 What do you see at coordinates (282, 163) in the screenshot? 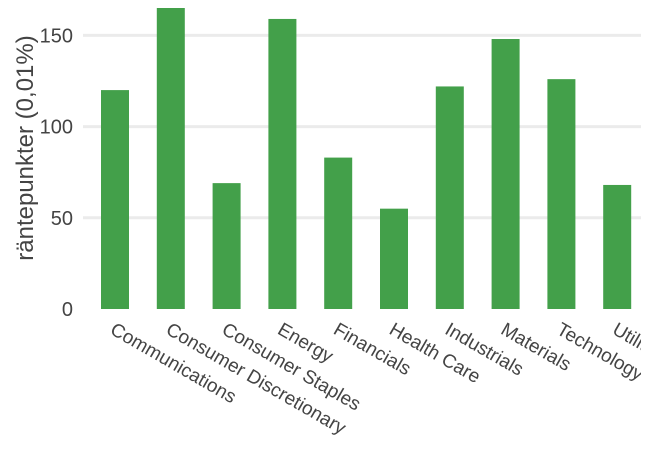
I see `bar-energy` at bounding box center [282, 163].